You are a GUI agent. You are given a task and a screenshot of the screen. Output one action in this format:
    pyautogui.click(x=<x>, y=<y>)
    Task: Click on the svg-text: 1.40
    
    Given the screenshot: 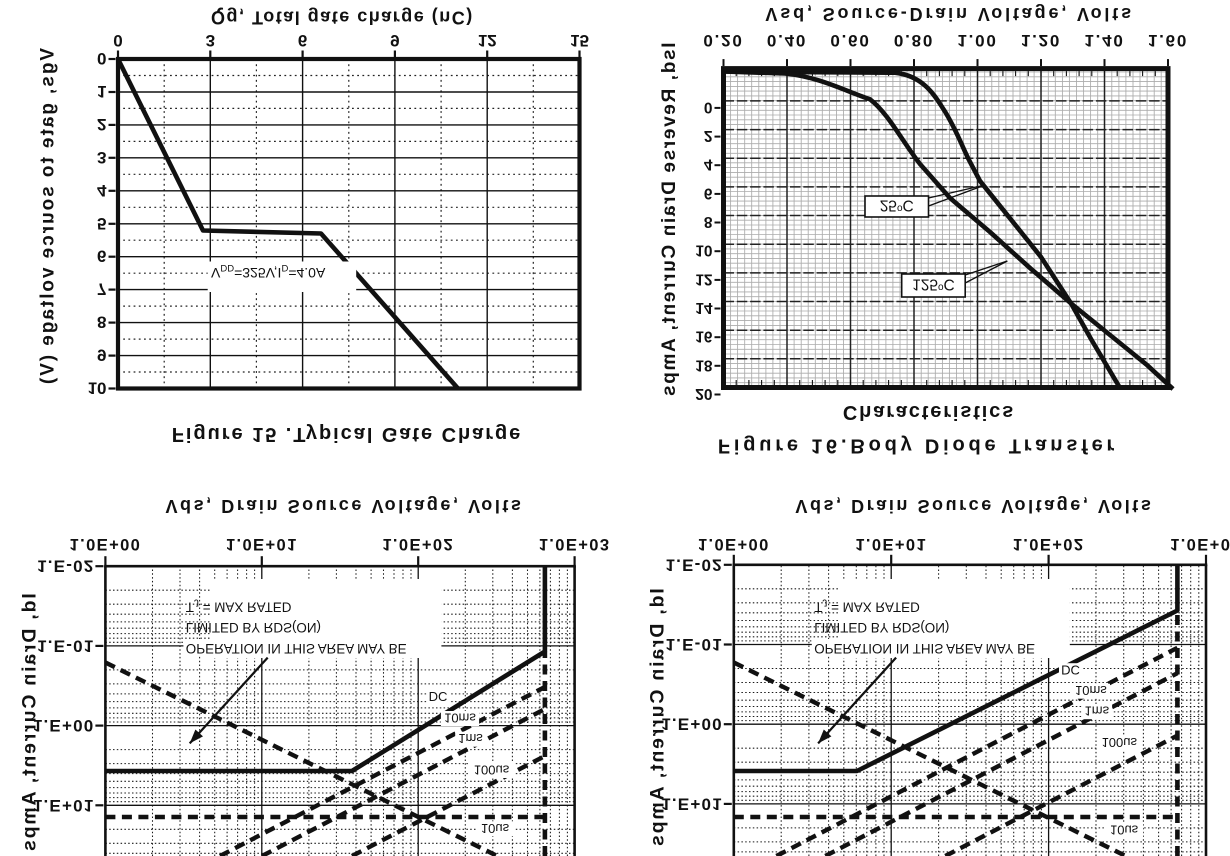 What is the action you would take?
    pyautogui.click(x=1104, y=40)
    